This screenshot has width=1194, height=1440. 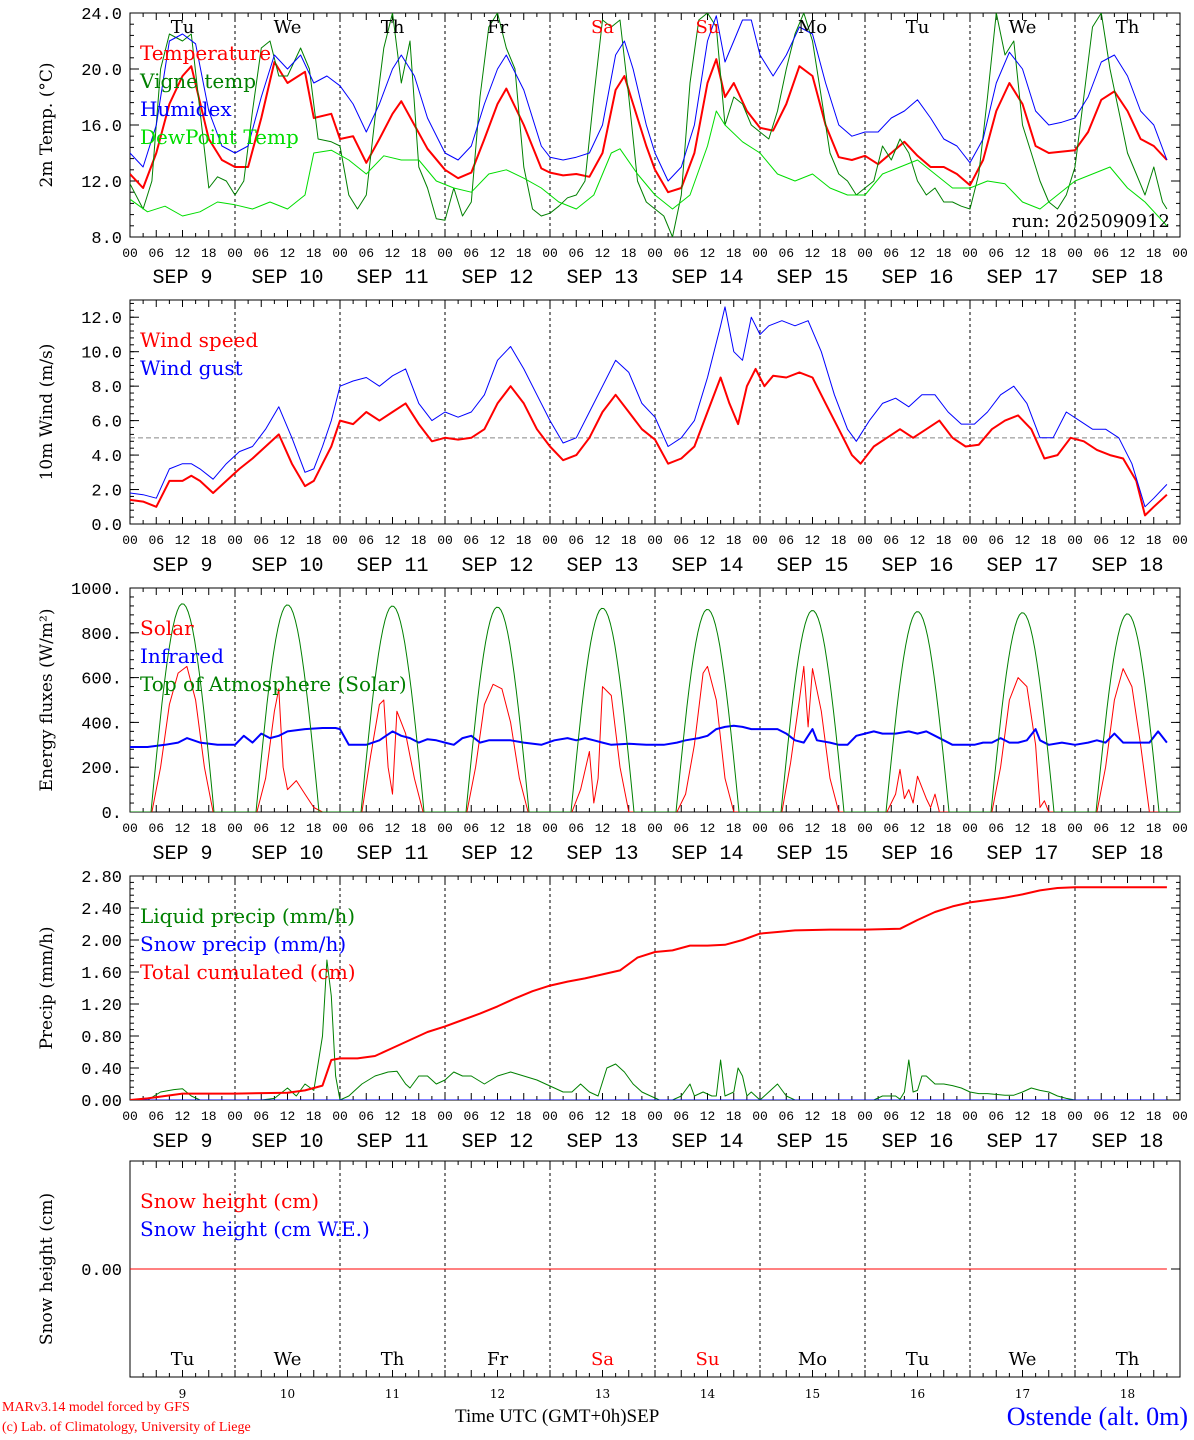 I want to click on run-label: run: 2025090912, so click(x=1091, y=221).